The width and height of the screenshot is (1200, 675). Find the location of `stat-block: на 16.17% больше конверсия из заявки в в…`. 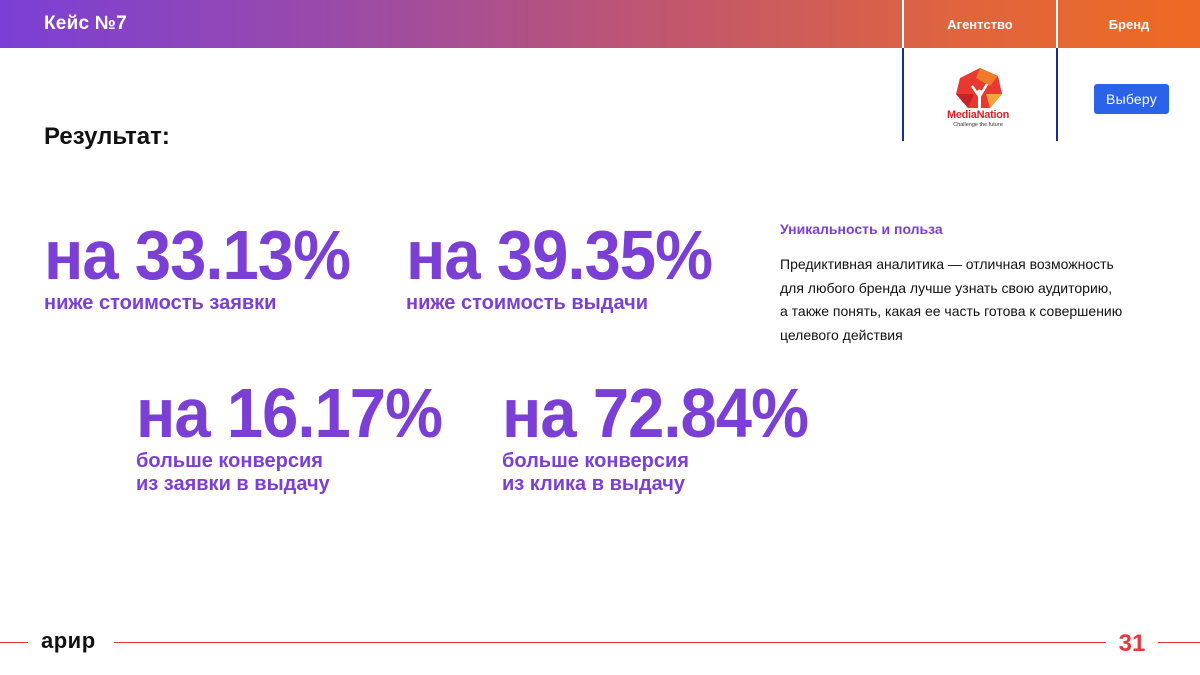

stat-block: на 16.17% больше конверсия из заявки в в… is located at coordinates (300, 437).